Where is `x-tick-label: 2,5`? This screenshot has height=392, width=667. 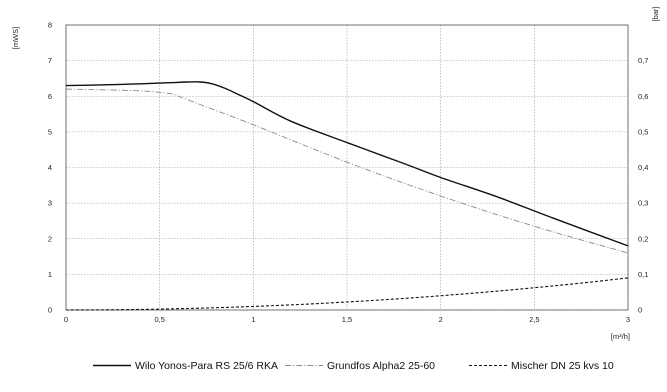
x-tick-label: 2,5 is located at coordinates (534, 319).